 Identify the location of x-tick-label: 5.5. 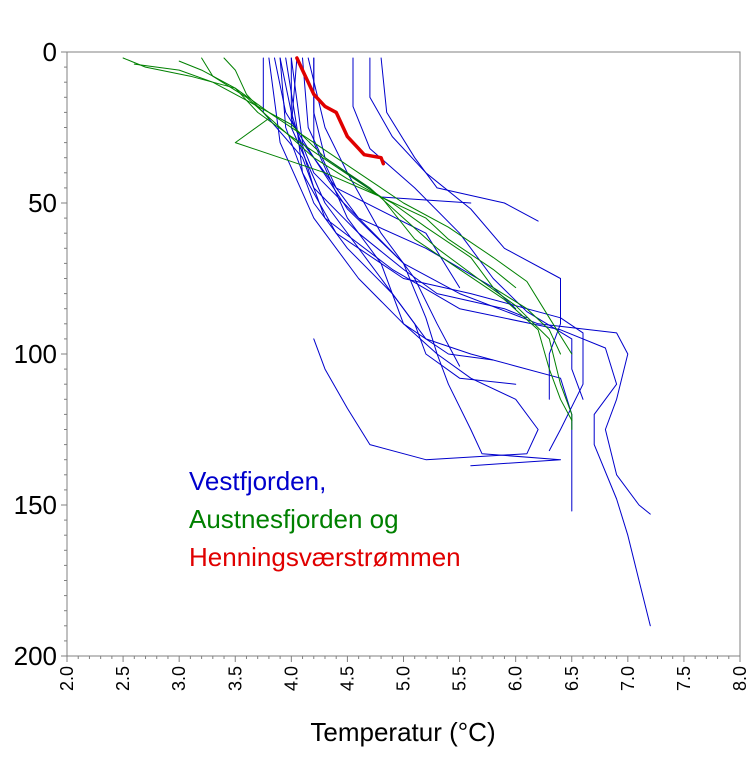
(460, 678).